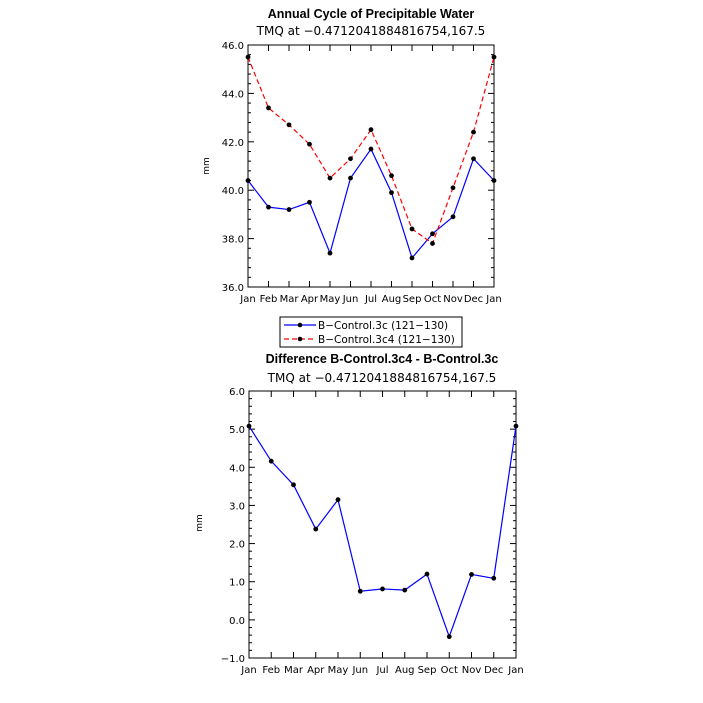 Image resolution: width=703 pixels, height=703 pixels. Describe the element at coordinates (233, 240) in the screenshot. I see `y-tick-label: 38.0` at that location.